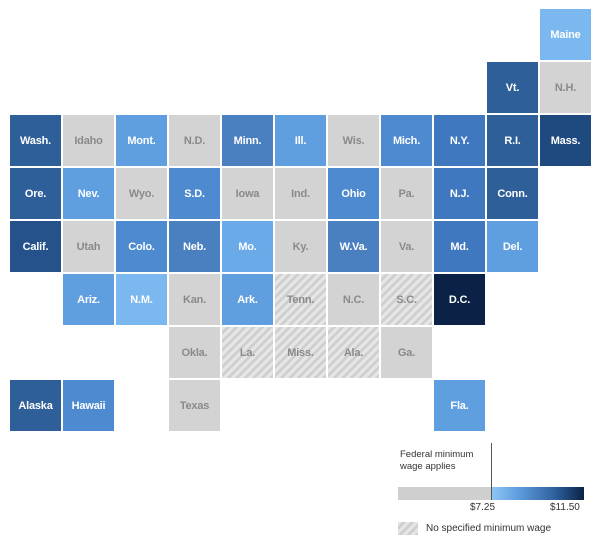  I want to click on state-tile-kan: Kan., so click(194, 299).